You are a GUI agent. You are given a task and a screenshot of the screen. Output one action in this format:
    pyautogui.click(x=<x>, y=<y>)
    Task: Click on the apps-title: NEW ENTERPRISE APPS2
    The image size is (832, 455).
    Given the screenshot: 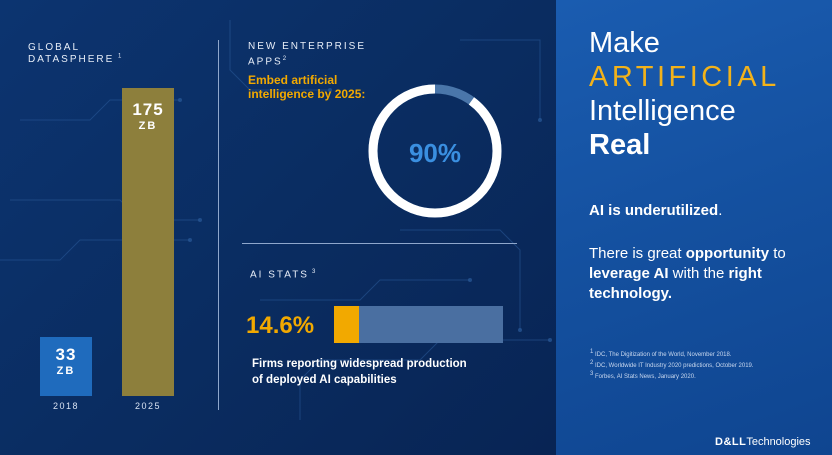 What is the action you would take?
    pyautogui.click(x=307, y=54)
    